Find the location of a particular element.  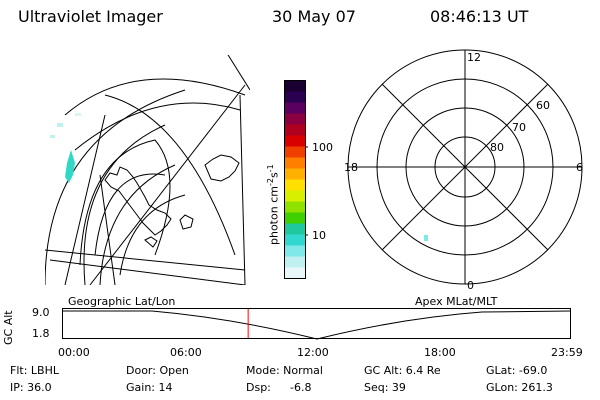

status-gain: Gain: 14 is located at coordinates (149, 387).